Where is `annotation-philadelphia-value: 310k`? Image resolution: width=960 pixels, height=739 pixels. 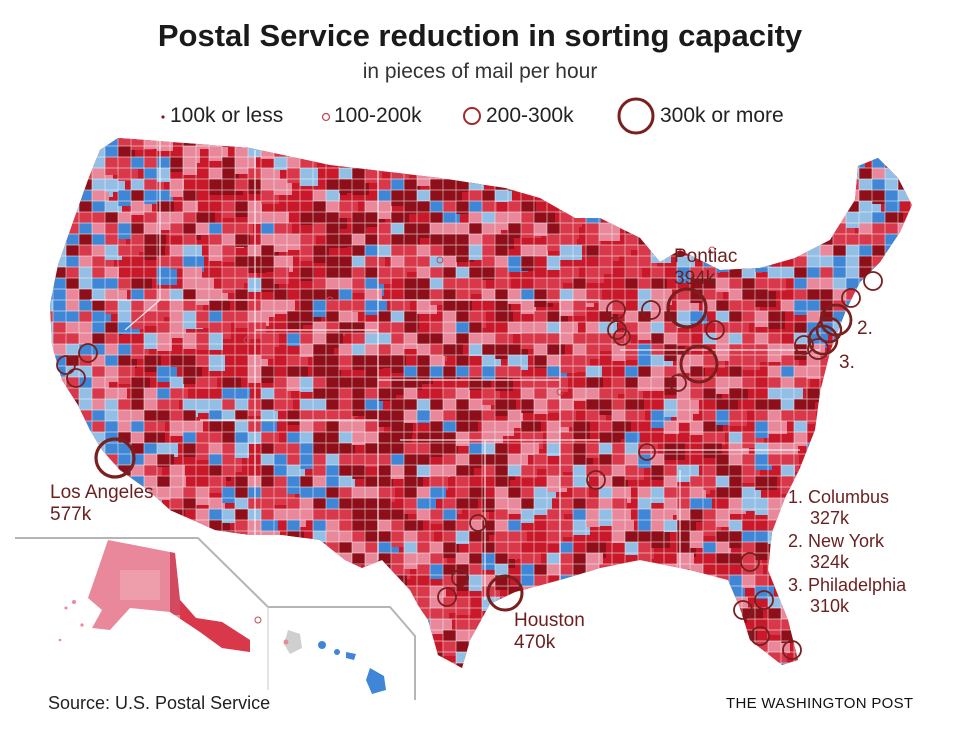 annotation-philadelphia-value: 310k is located at coordinates (830, 606).